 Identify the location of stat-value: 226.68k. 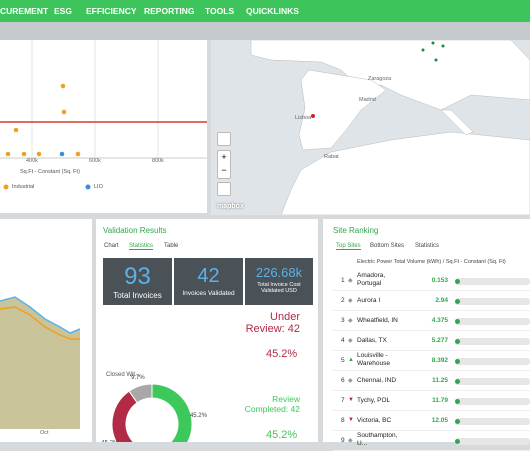
(279, 272).